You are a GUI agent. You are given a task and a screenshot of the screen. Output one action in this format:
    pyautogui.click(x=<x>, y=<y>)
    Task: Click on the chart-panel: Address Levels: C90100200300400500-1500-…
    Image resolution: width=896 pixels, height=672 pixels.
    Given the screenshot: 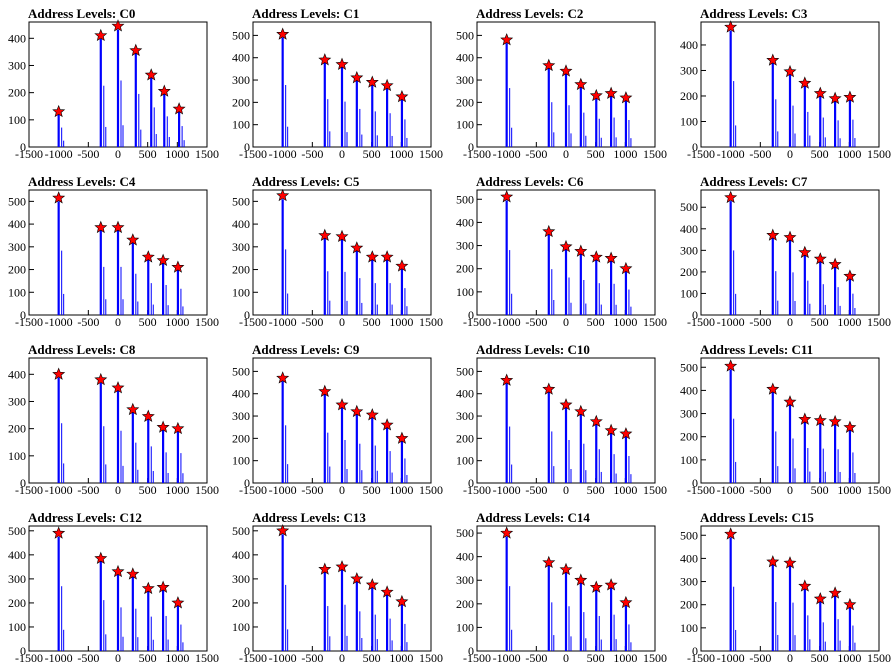 What is the action you would take?
    pyautogui.click(x=337, y=419)
    